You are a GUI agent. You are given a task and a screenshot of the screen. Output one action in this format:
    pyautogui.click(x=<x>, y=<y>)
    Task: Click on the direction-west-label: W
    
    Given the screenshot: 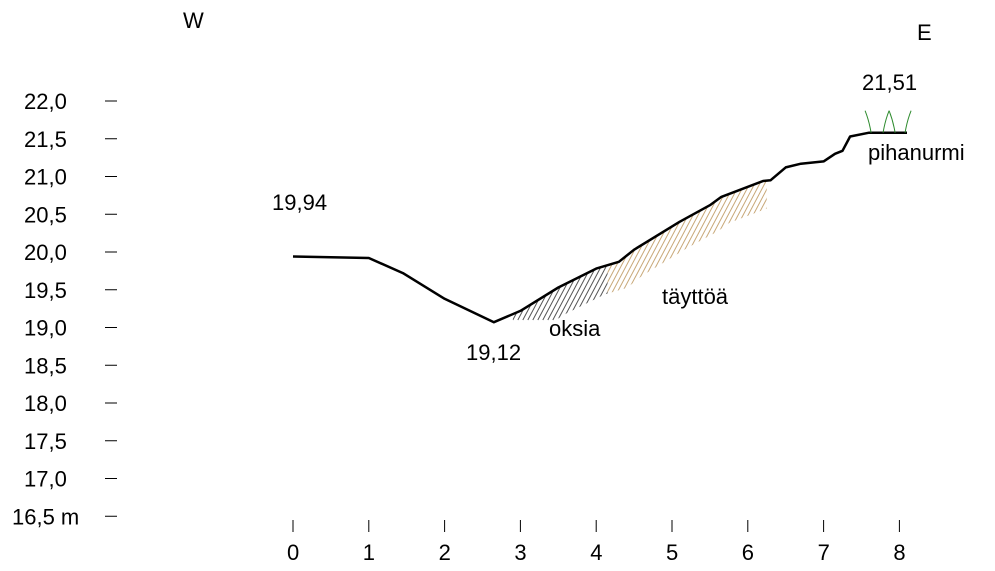 What is the action you would take?
    pyautogui.click(x=193, y=20)
    